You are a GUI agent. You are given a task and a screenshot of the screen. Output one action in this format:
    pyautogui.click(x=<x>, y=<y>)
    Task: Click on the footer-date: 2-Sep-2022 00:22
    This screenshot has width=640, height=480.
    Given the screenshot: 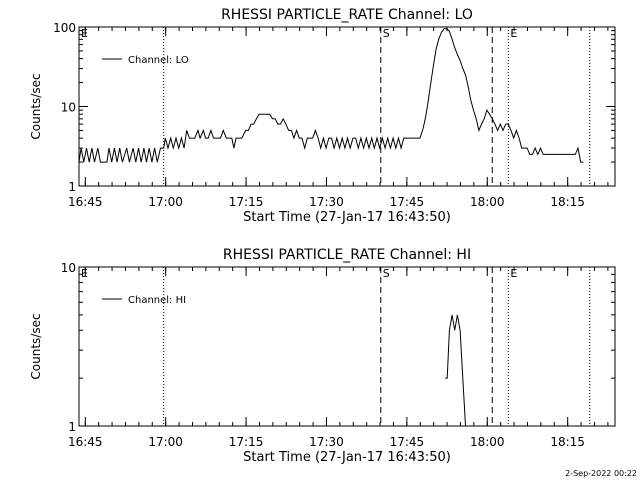 What is the action you would take?
    pyautogui.click(x=601, y=473)
    